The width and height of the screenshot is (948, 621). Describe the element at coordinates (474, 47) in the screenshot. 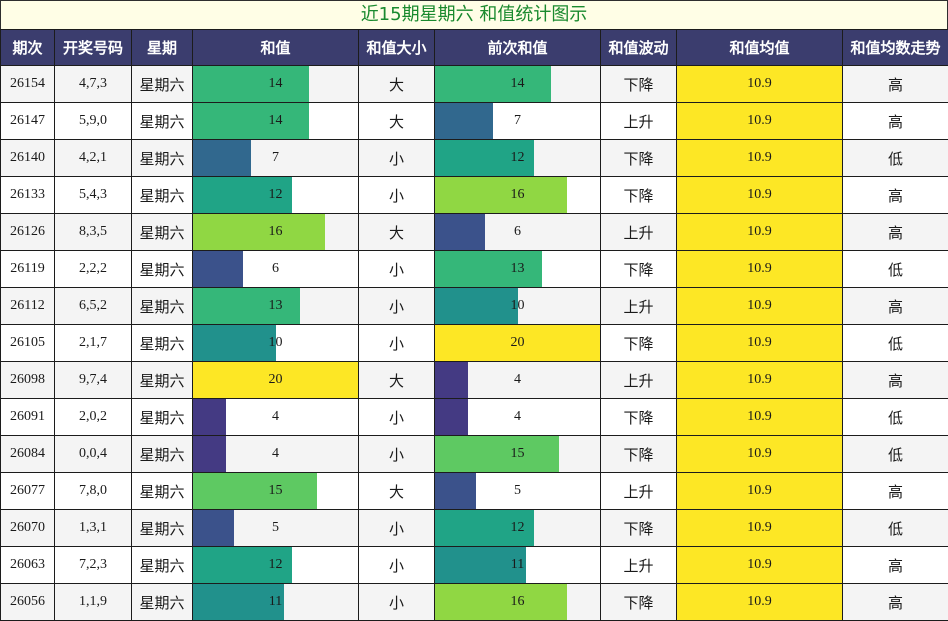

I see `header-row: 期次 开奖号码 星期 和值 和值大小 前次和值 和值波动 和值均值 和值均数走势` at that location.